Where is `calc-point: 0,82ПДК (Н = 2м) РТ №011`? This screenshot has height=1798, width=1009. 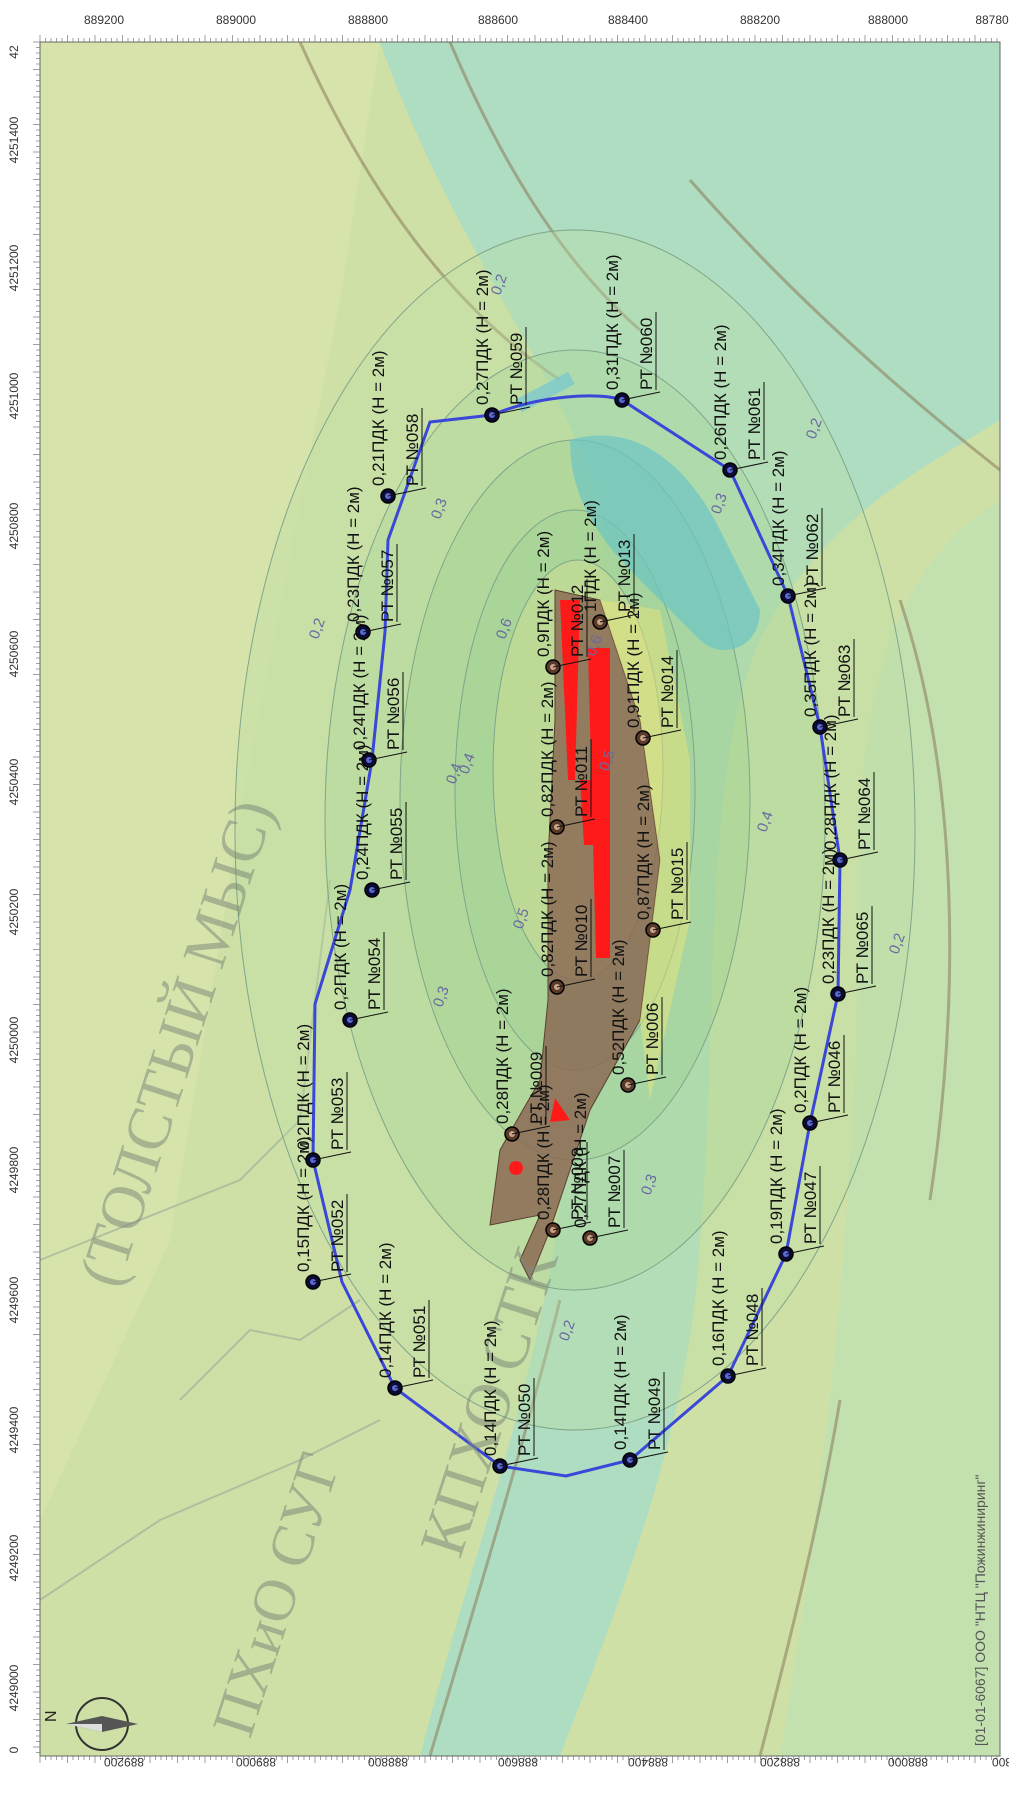
calc-point: 0,82ПДК (Н = 2м) РТ №011 is located at coordinates (567, 758).